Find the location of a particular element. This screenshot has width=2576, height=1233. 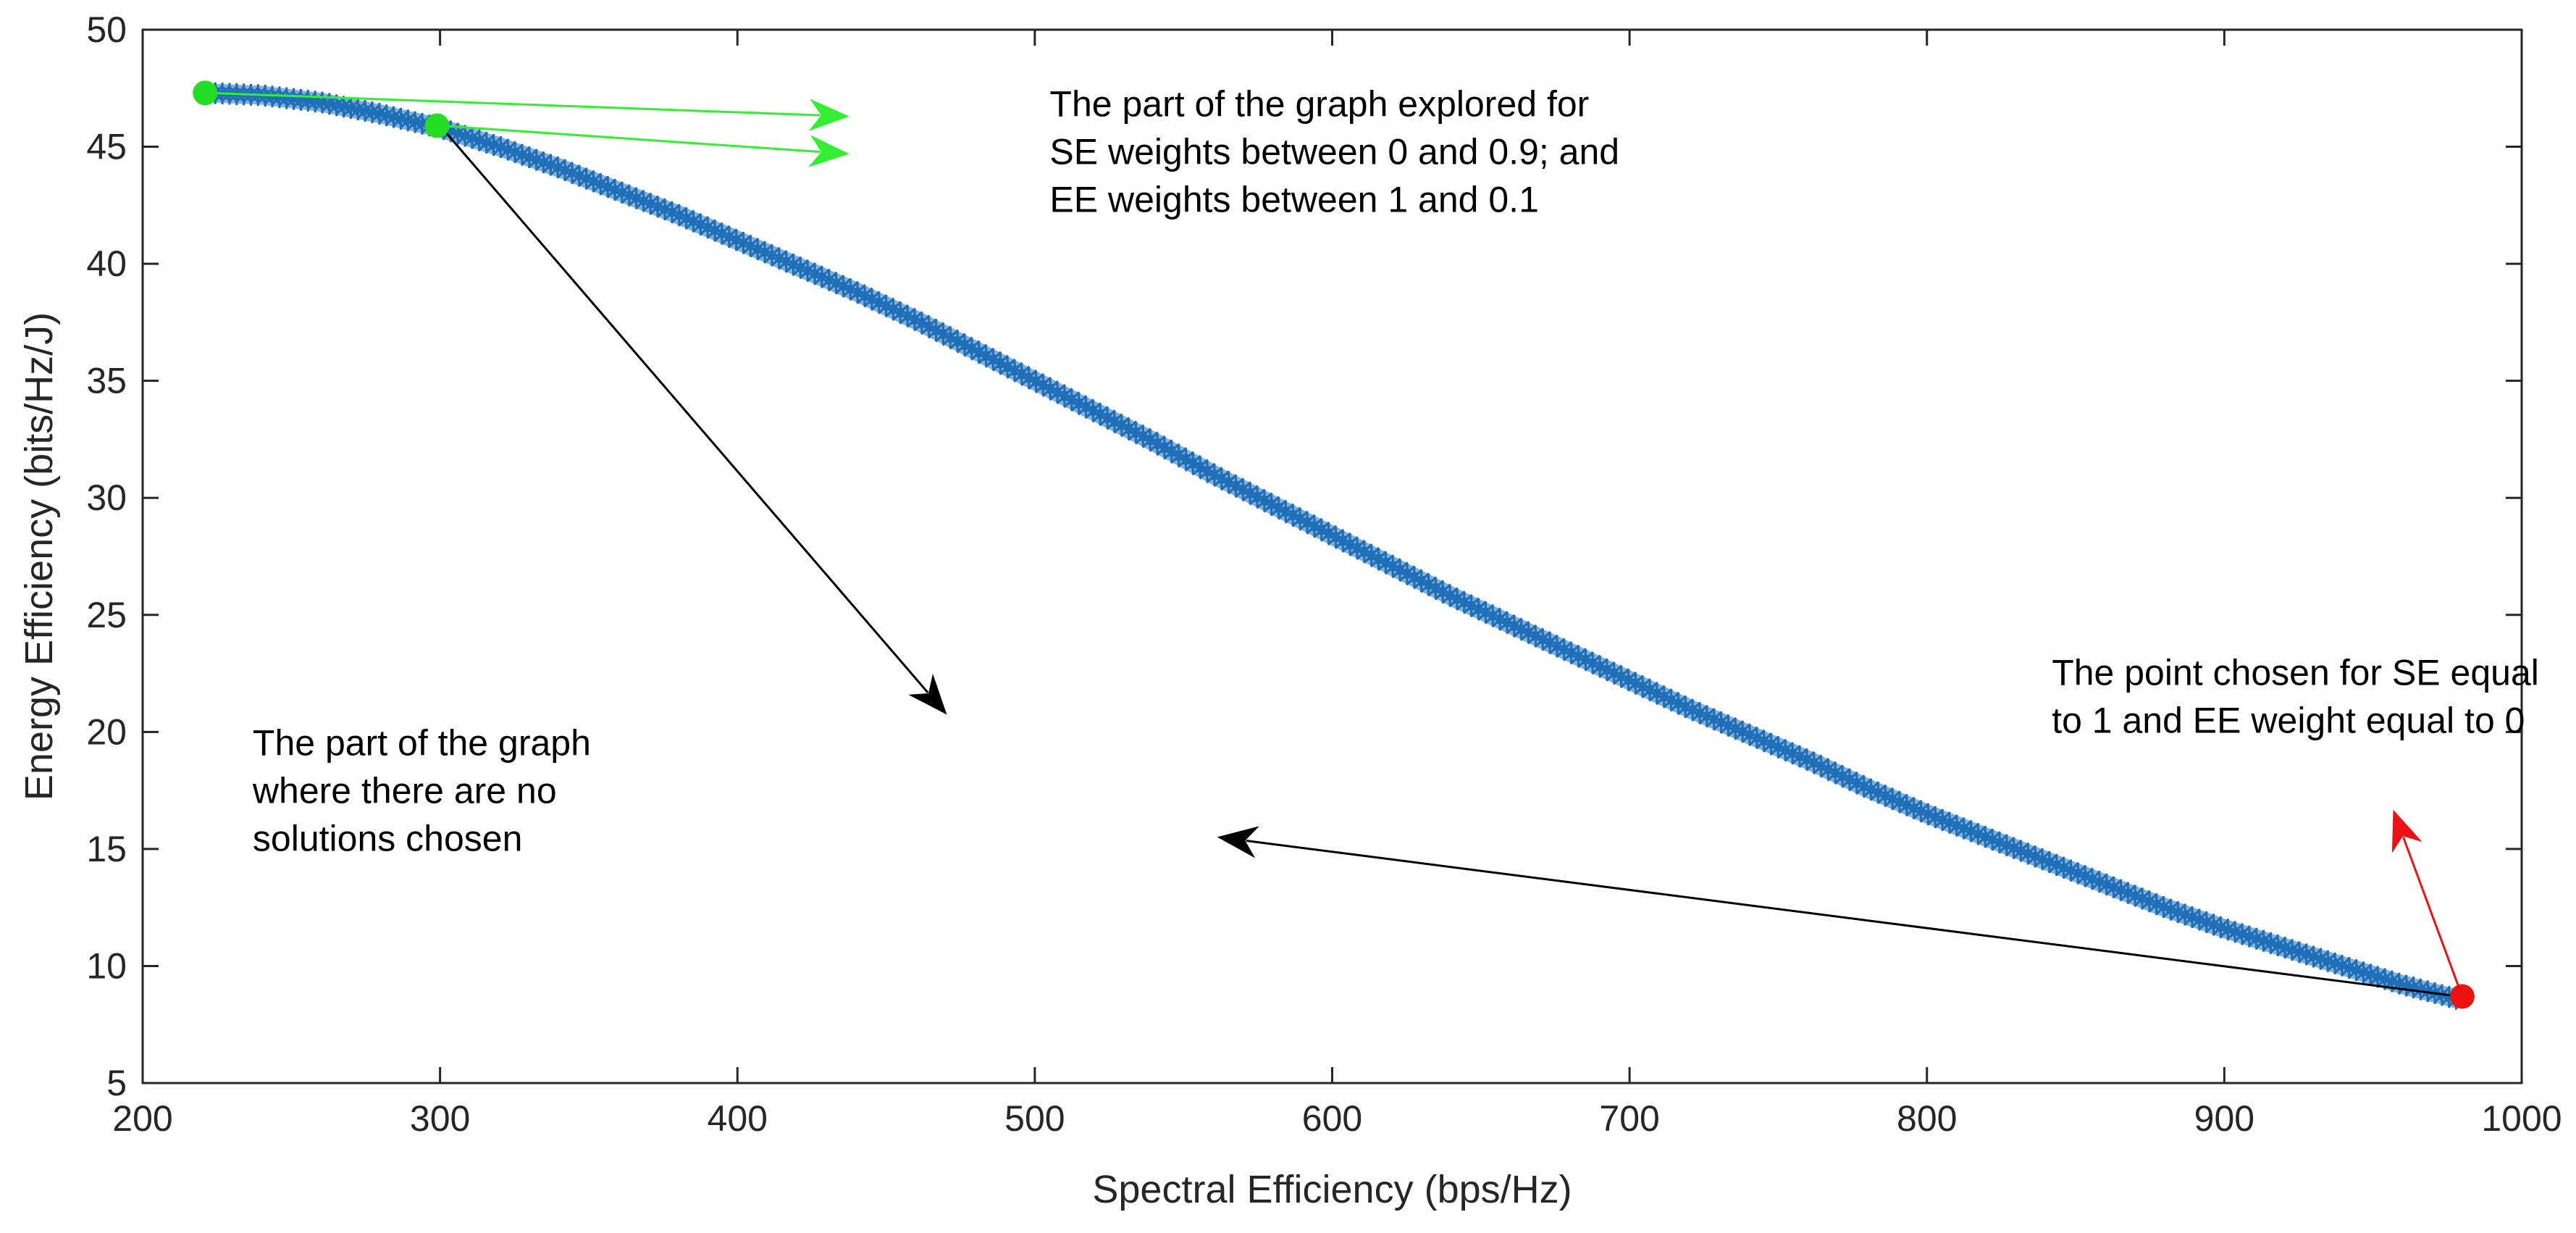

no-solutions-part-line: The part of the graph is located at coordinates (422, 743).